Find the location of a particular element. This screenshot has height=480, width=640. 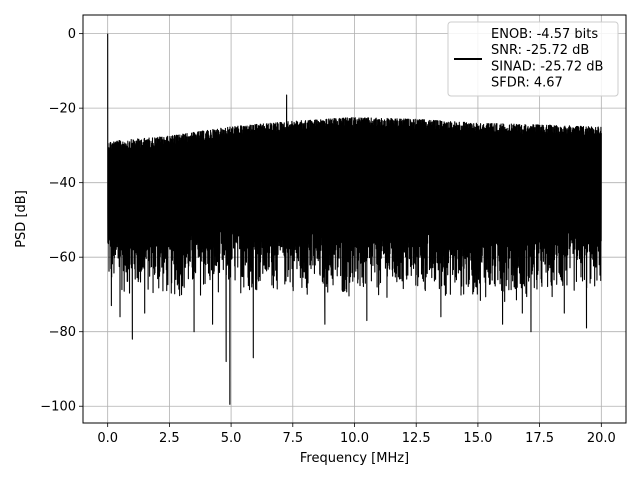

y-axis-label: PSD [dB] is located at coordinates (21, 219).